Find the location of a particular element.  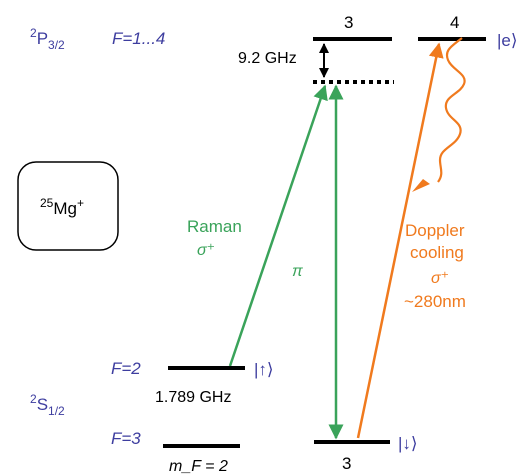

doppler-label-2: cooling is located at coordinates (437, 252).